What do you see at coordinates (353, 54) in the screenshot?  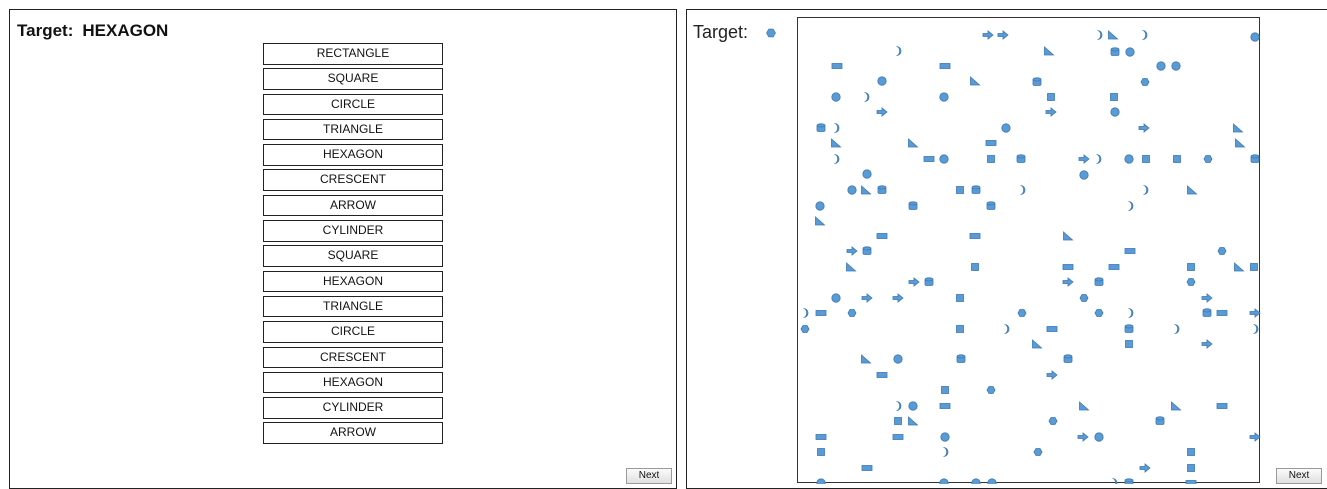 I see `word-option-rectangle: RECTANGLE` at bounding box center [353, 54].